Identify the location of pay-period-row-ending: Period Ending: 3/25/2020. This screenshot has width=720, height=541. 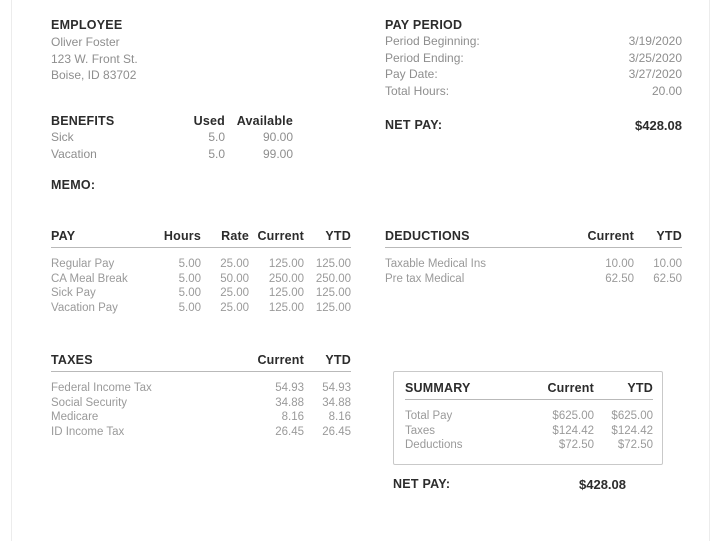
(533, 59).